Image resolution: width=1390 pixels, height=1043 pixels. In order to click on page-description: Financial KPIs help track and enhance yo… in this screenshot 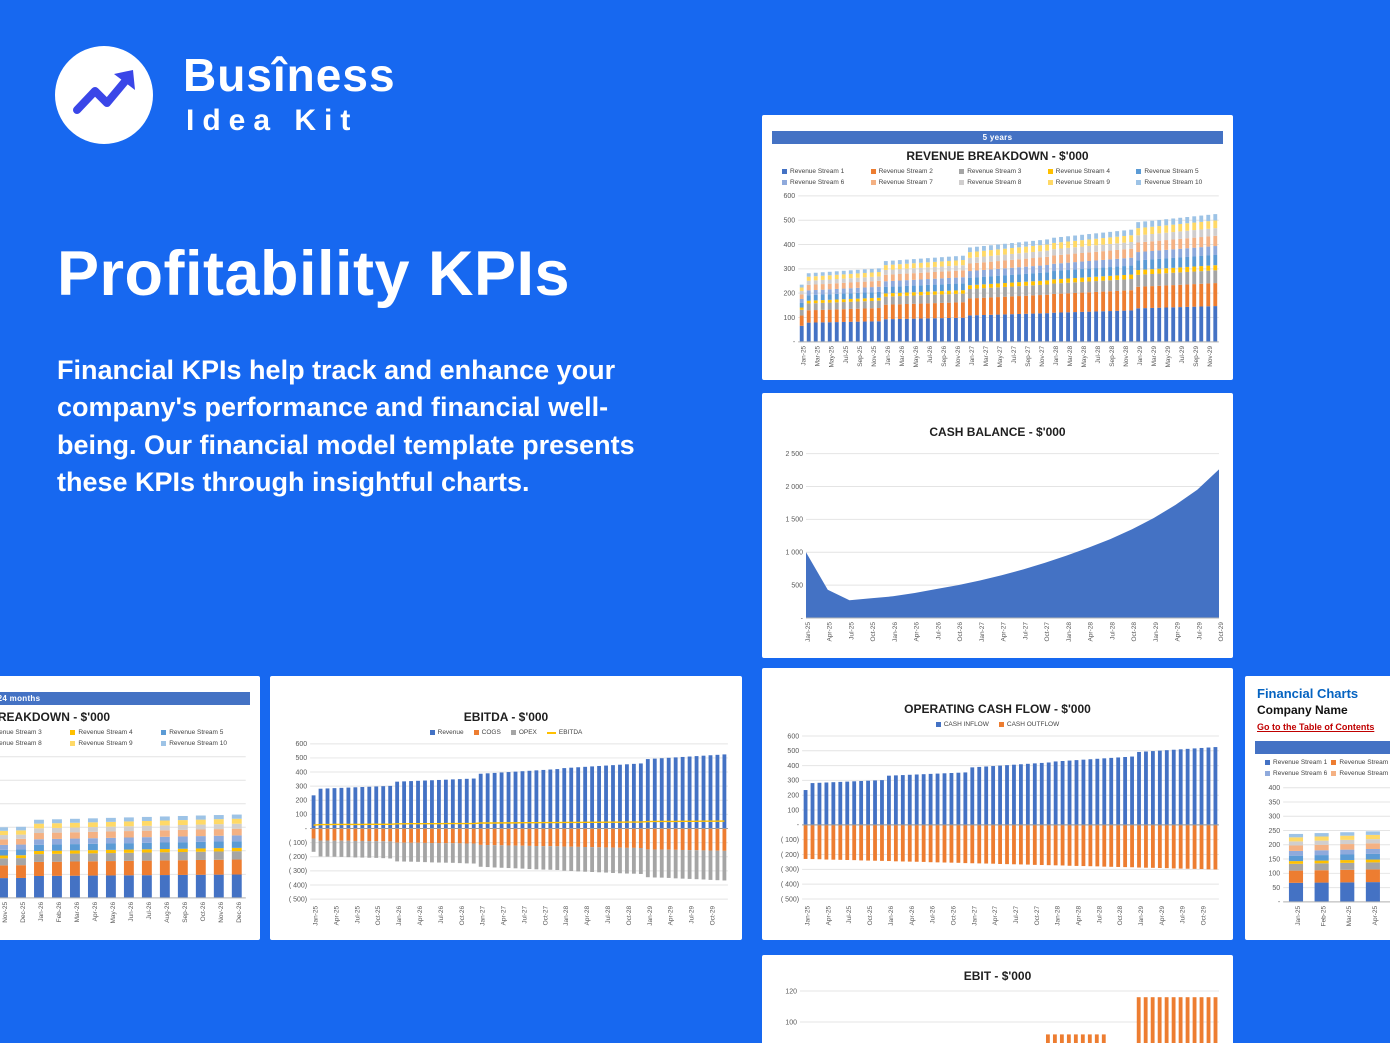, I will do `click(346, 426)`.